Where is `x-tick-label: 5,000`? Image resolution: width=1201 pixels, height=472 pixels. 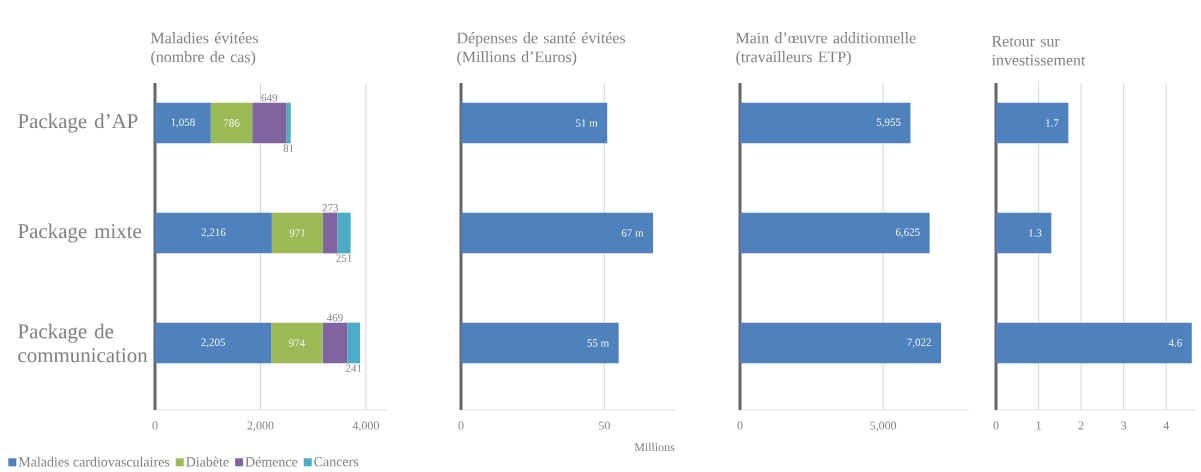
x-tick-label: 5,000 is located at coordinates (883, 426).